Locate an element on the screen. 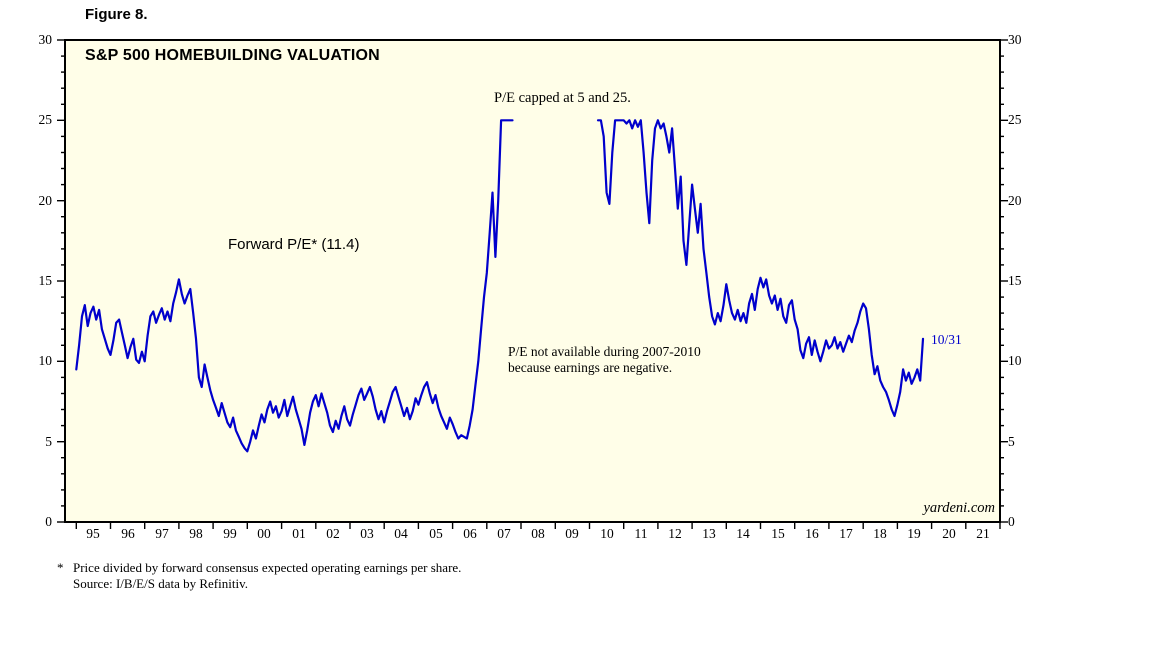 This screenshot has width=1152, height=648. x-tick-label: 09 is located at coordinates (572, 533).